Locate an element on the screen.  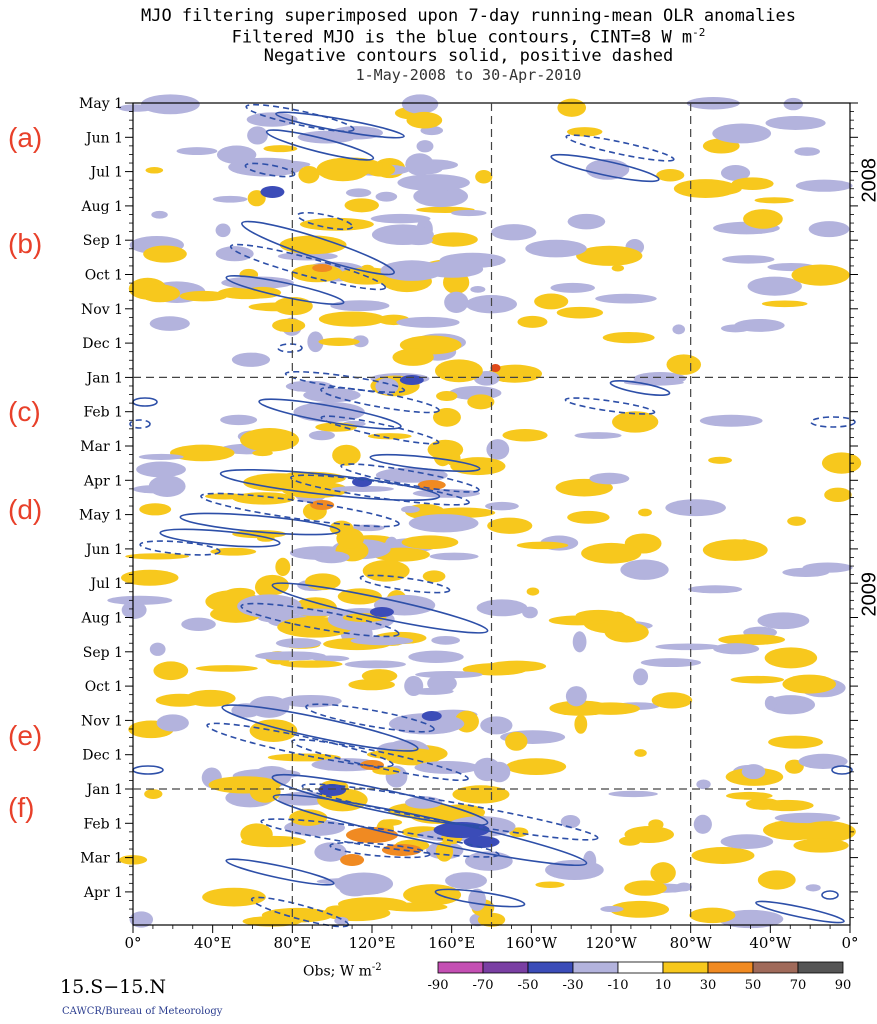
colorbar-level-label: 90 is located at coordinates (843, 985).